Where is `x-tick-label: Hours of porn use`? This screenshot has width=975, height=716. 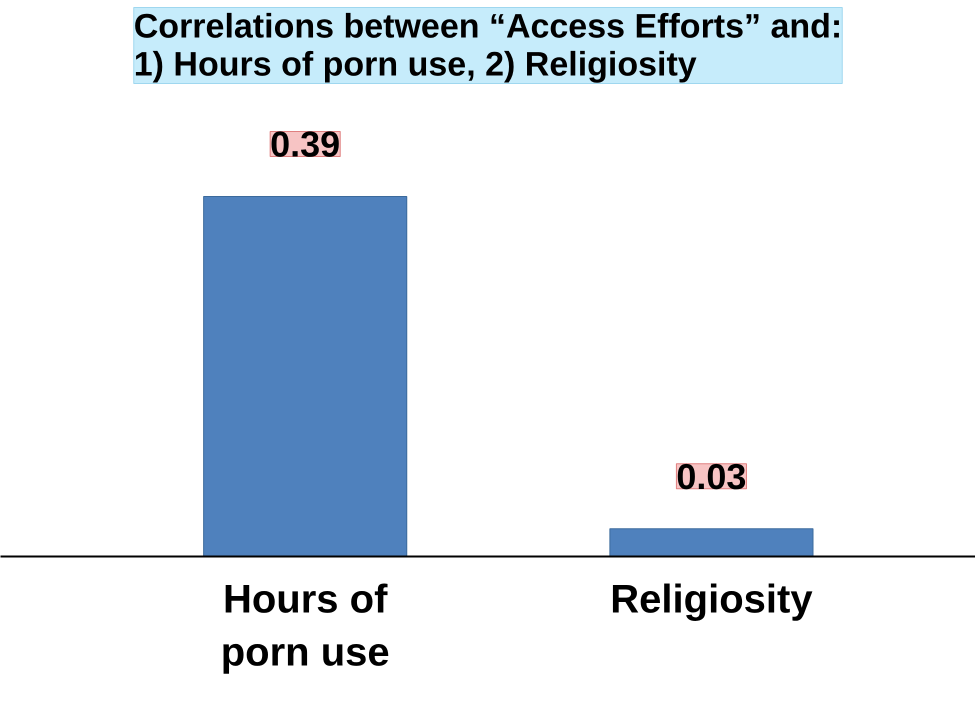 x-tick-label: Hours of porn use is located at coordinates (305, 626).